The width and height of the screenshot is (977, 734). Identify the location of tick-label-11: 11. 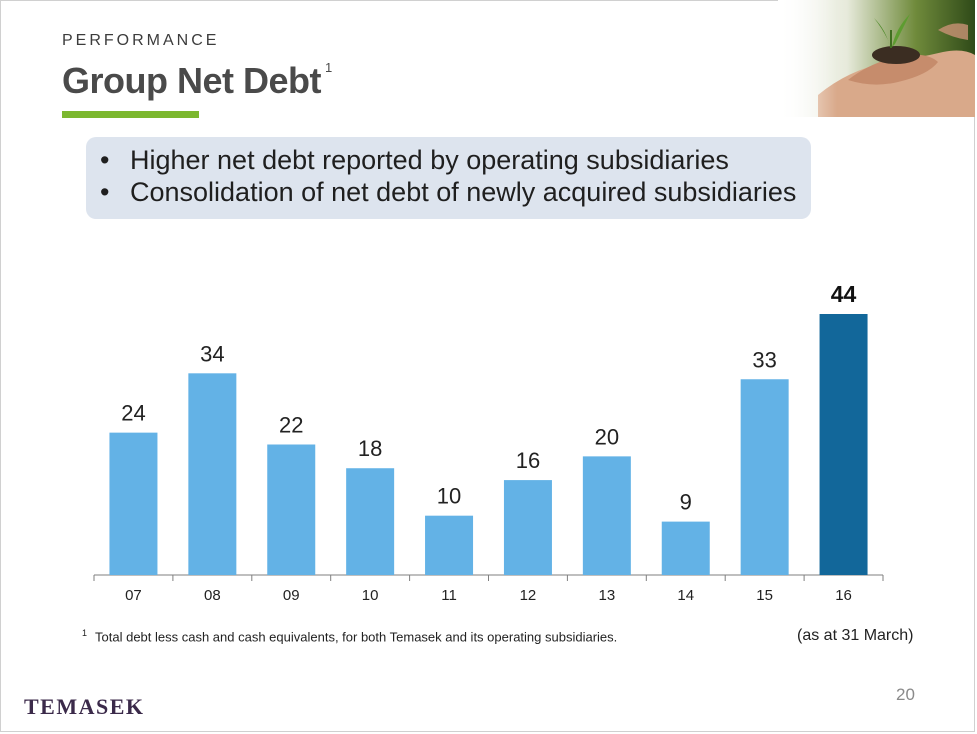
(449, 595).